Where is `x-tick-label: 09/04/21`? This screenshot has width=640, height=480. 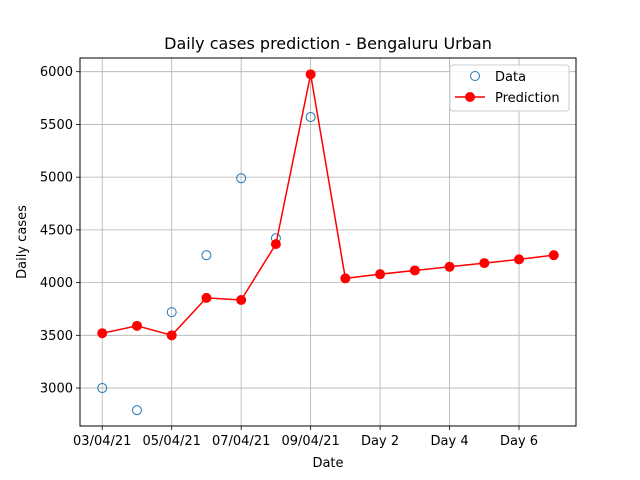
x-tick-label: 09/04/21 is located at coordinates (310, 441).